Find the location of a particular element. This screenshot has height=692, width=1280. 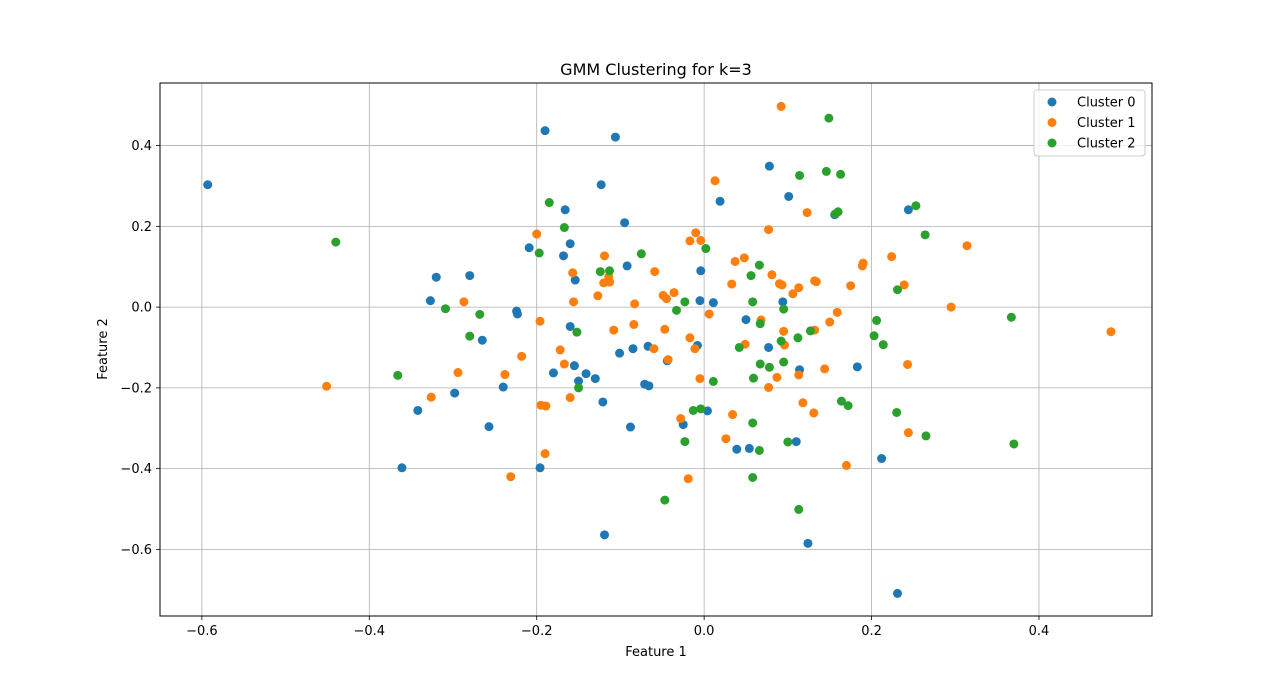

y-tick-label: −0.2 is located at coordinates (136, 388).